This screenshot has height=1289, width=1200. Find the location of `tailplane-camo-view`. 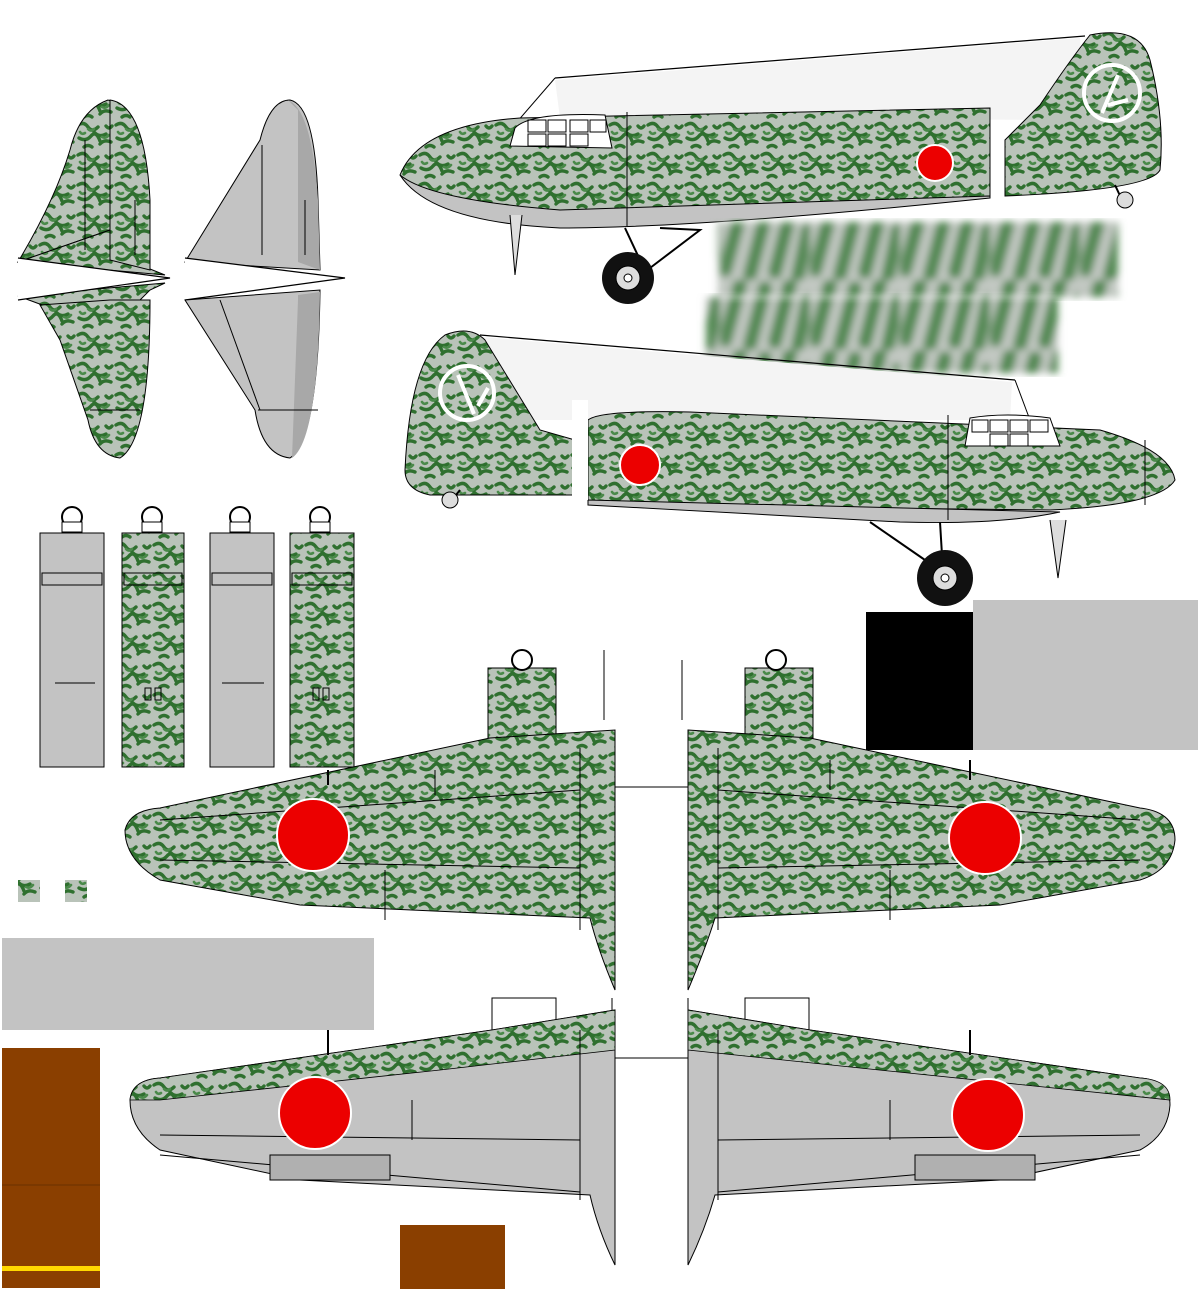

tailplane-camo-view is located at coordinates (93, 279).